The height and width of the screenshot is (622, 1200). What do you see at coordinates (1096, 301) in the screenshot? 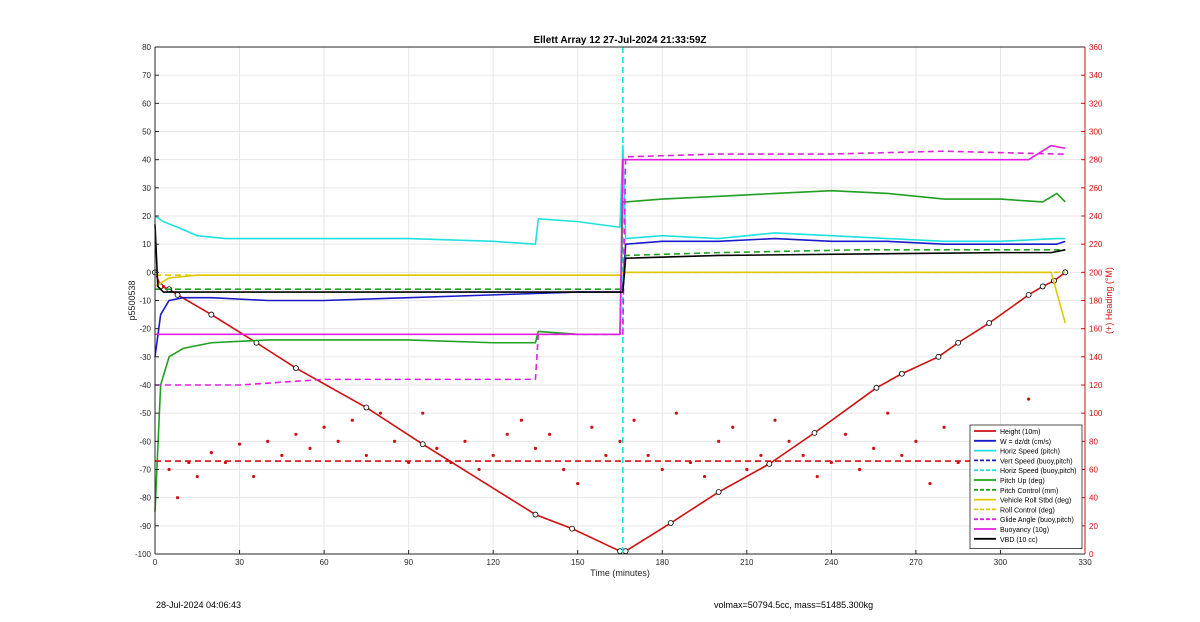
I see `y2-tick-label: 180` at bounding box center [1096, 301].